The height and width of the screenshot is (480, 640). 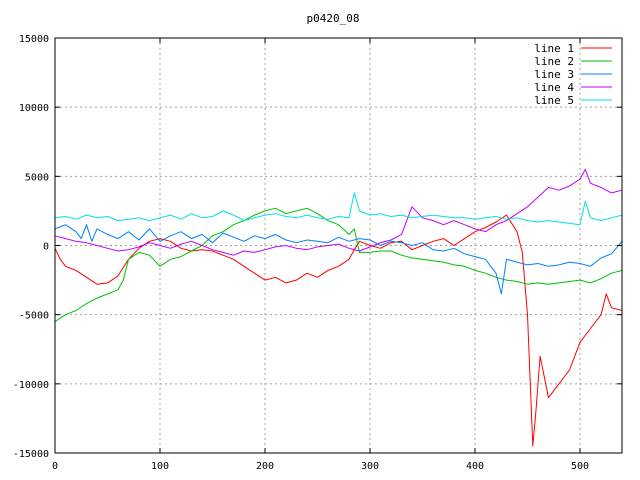 I want to click on y-tick-label: 5000, so click(x=37, y=177).